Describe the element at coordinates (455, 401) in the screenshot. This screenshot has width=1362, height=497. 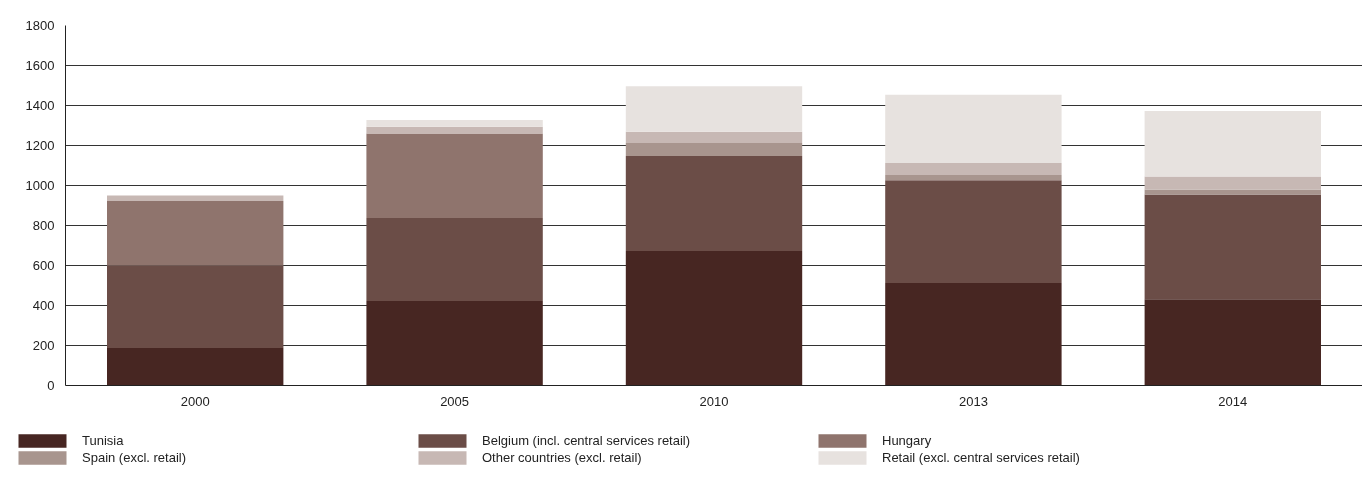
I see `x-tick-label: 2005` at that location.